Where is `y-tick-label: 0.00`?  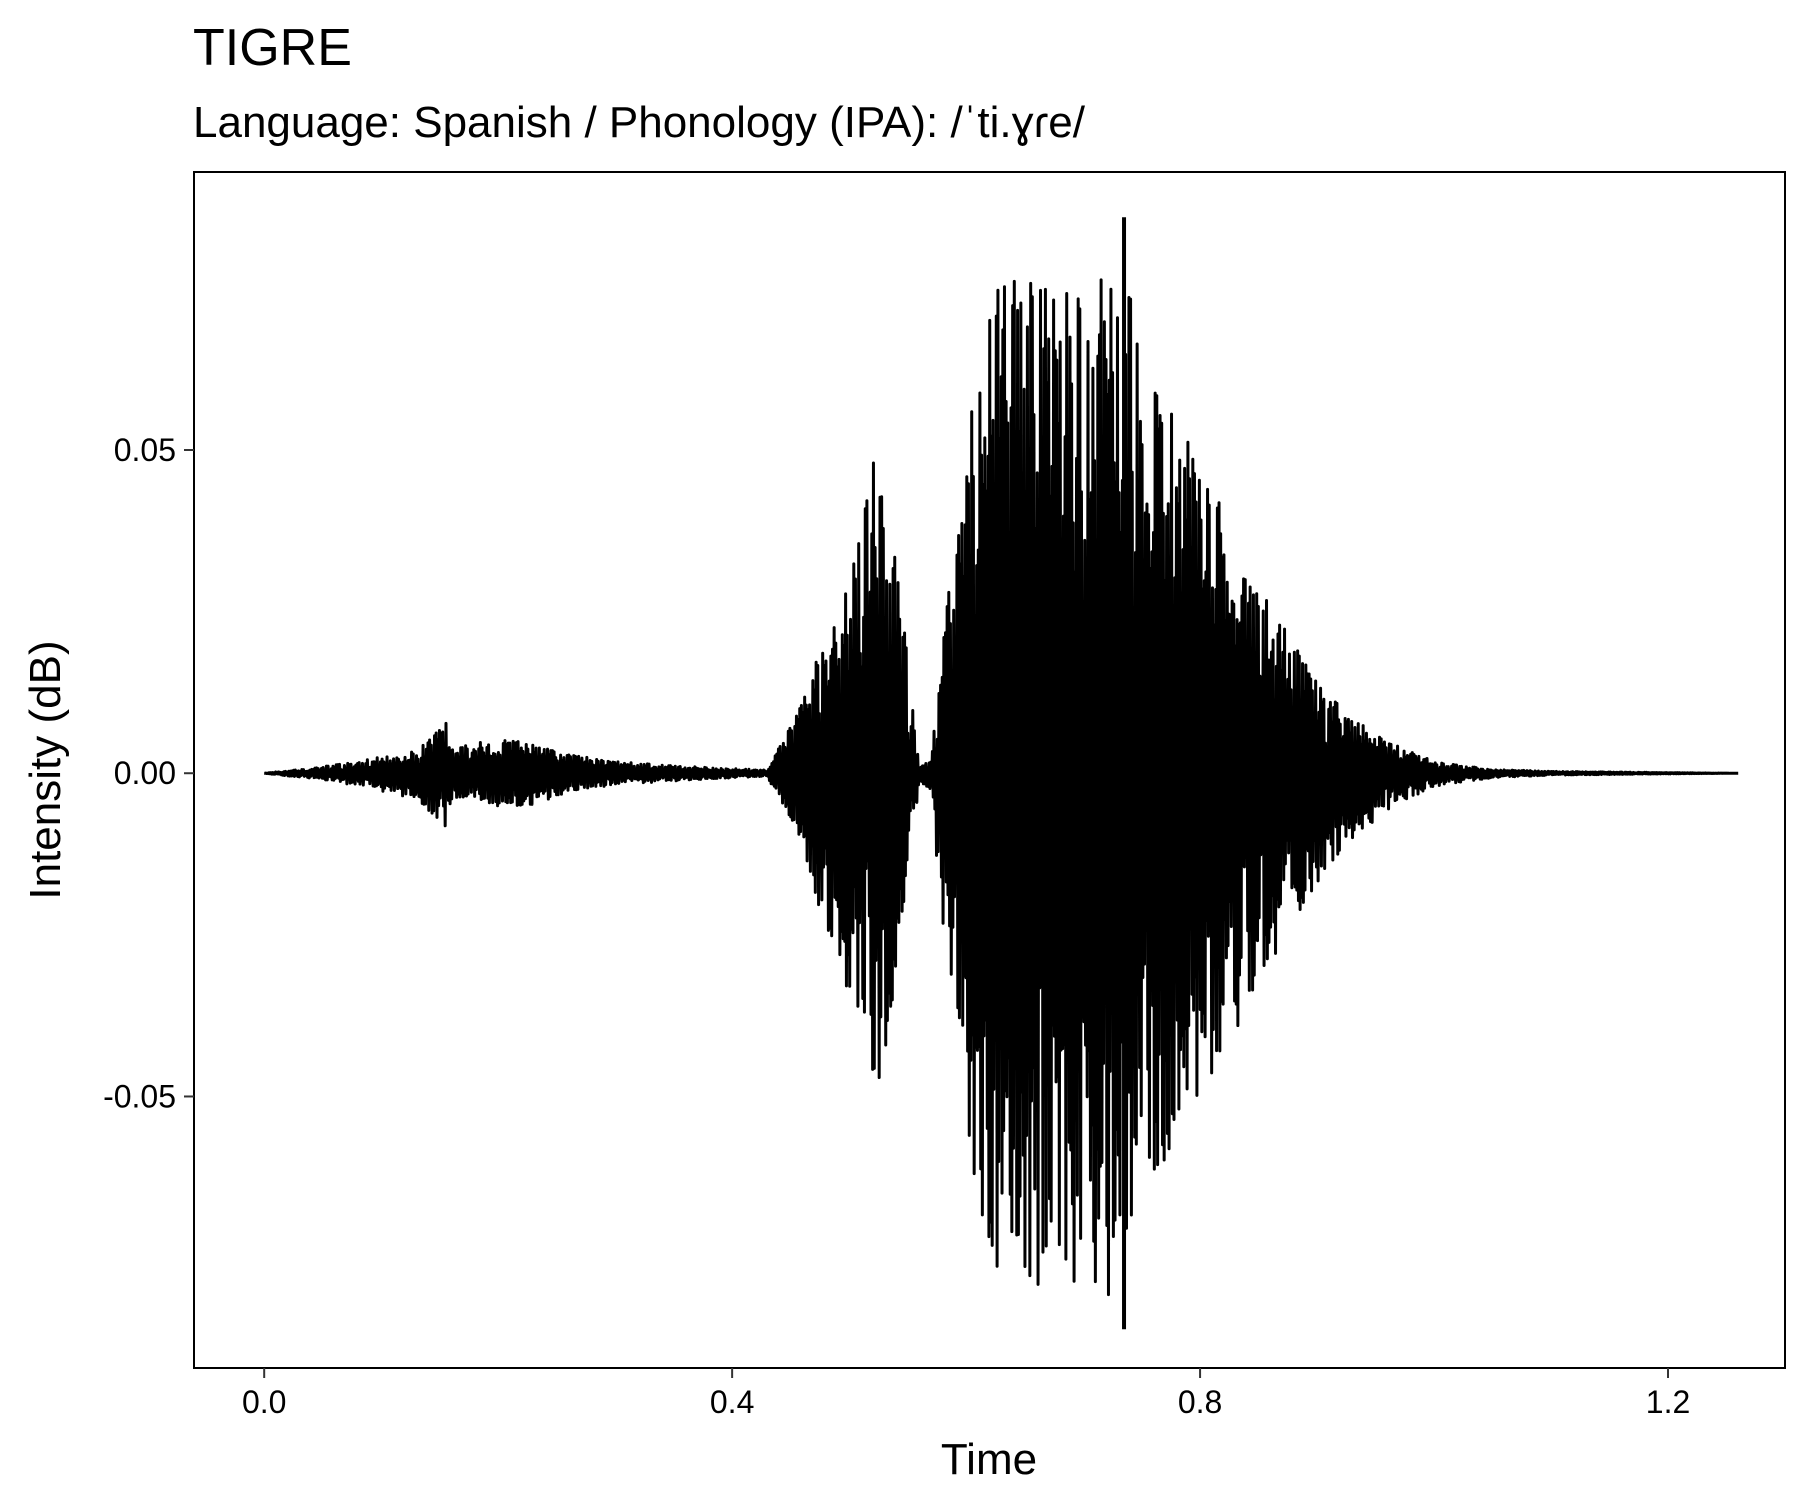 y-tick-label: 0.00 is located at coordinates (145, 773).